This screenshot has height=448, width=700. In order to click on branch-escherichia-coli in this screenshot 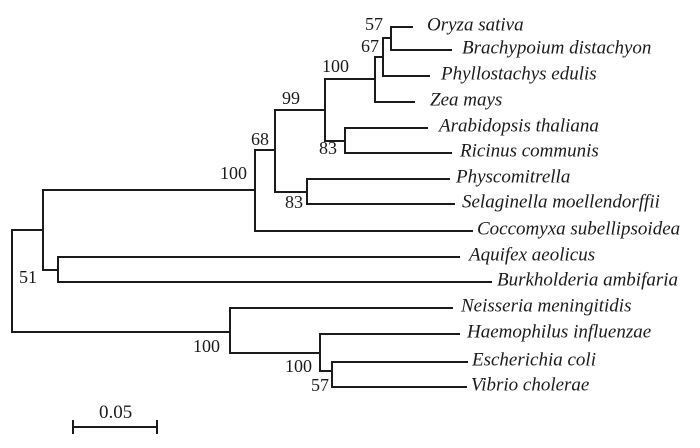, I will do `click(400, 362)`.